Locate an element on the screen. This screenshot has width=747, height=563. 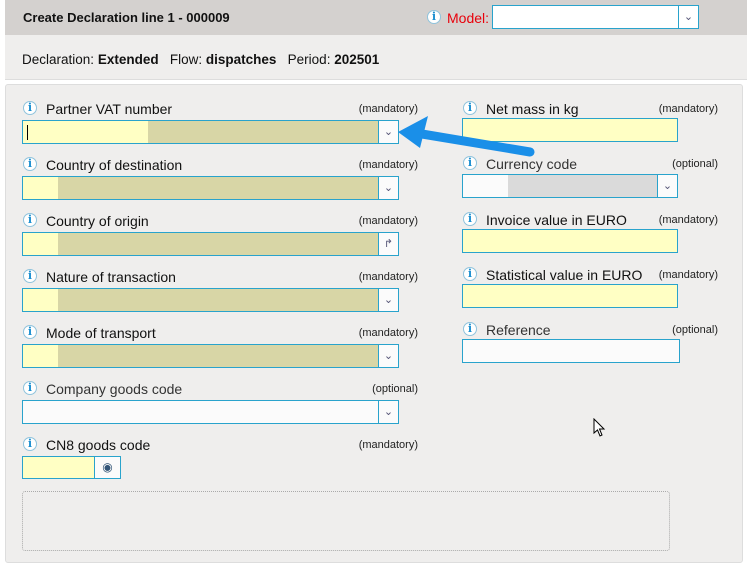
country-of-origin-label: Country of origin is located at coordinates (97, 221).